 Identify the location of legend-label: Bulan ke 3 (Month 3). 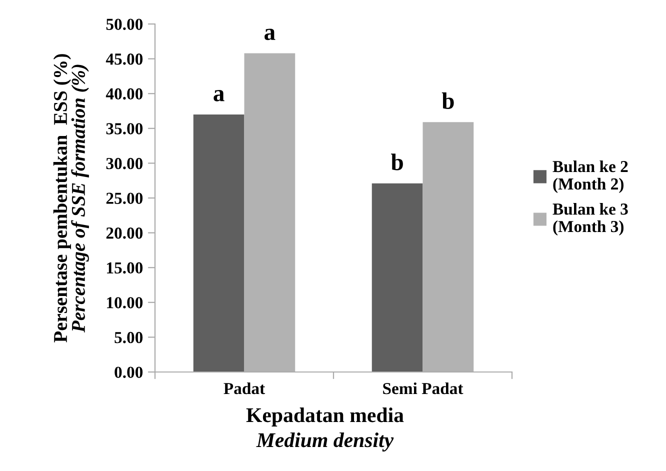
(590, 219).